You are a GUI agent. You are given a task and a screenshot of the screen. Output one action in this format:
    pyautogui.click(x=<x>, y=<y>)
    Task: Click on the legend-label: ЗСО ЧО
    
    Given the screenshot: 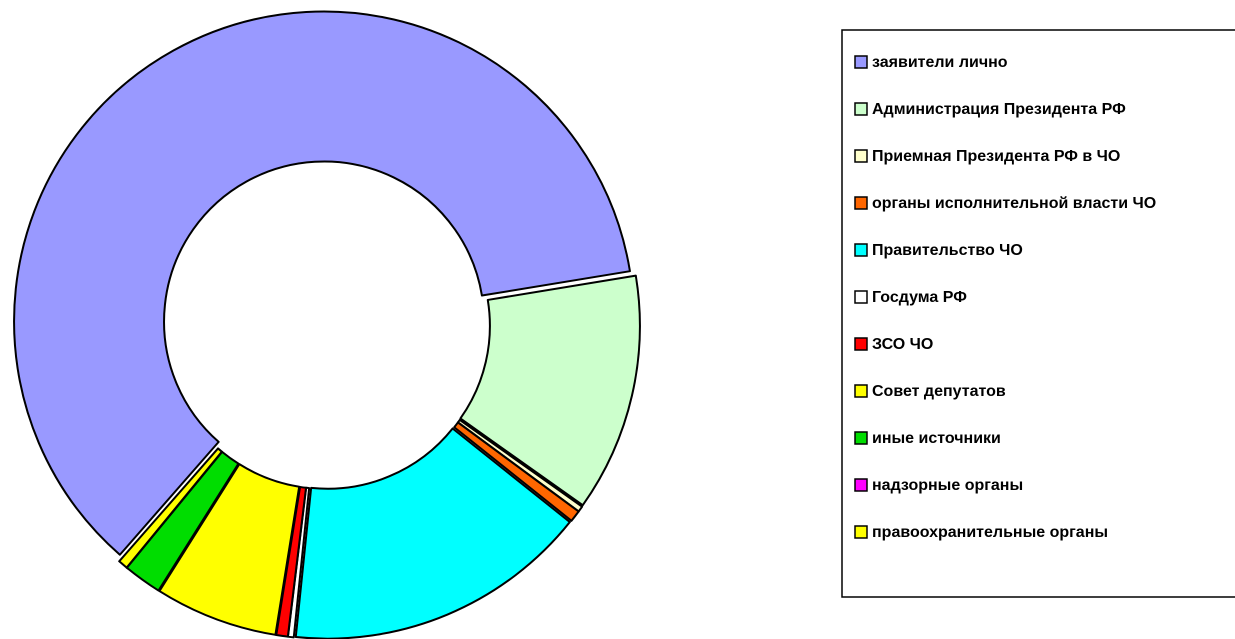 What is the action you would take?
    pyautogui.click(x=902, y=344)
    